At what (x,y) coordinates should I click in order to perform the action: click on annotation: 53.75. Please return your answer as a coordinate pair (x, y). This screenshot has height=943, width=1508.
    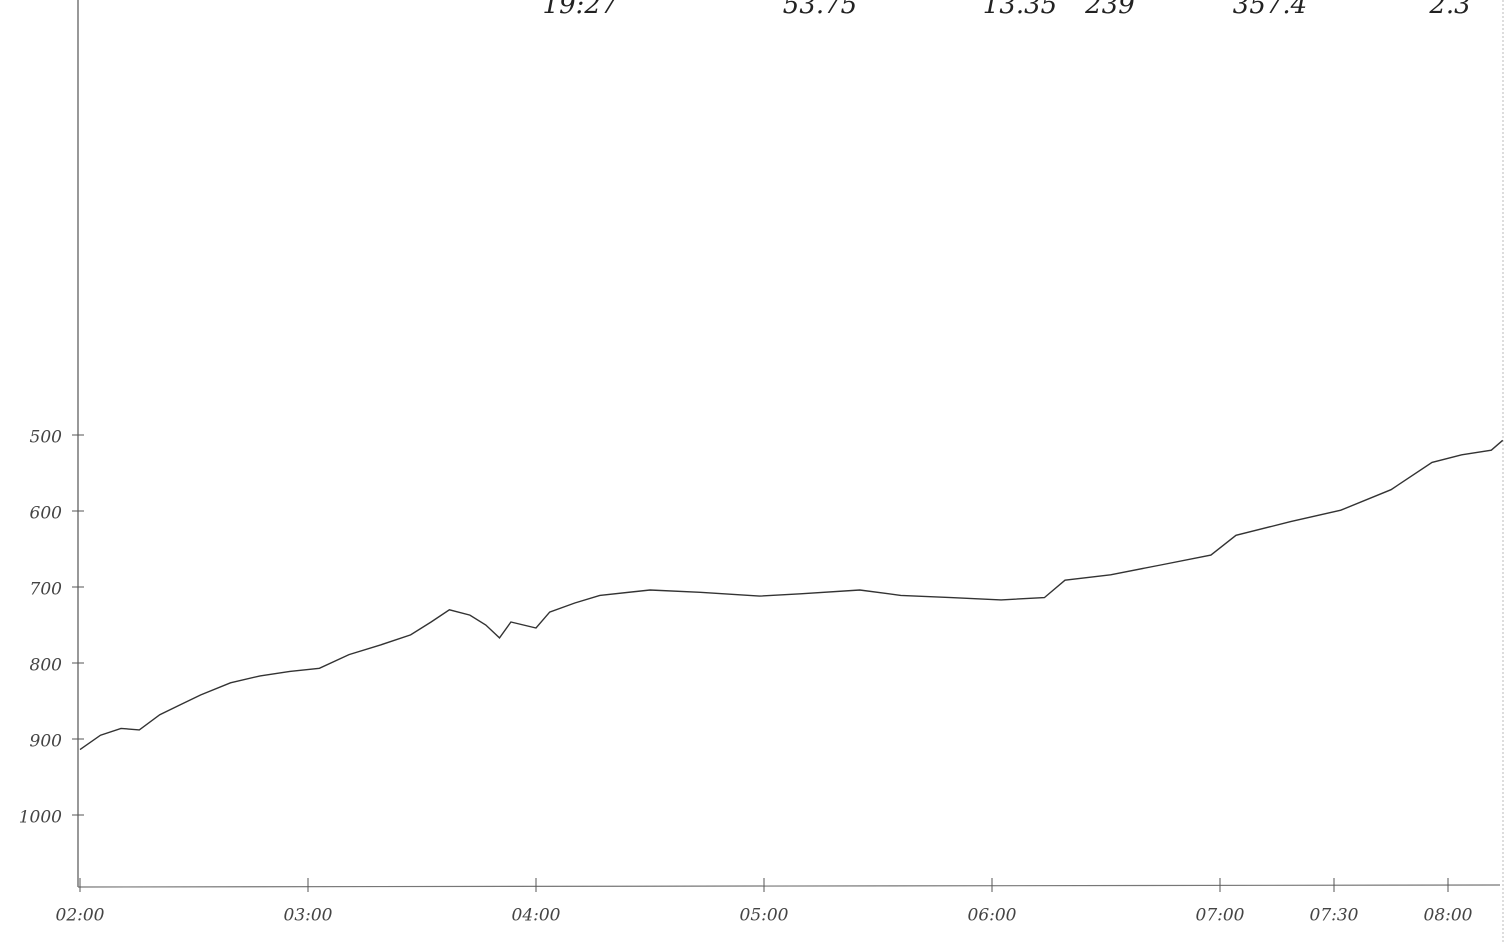
    Looking at the image, I should click on (820, 10).